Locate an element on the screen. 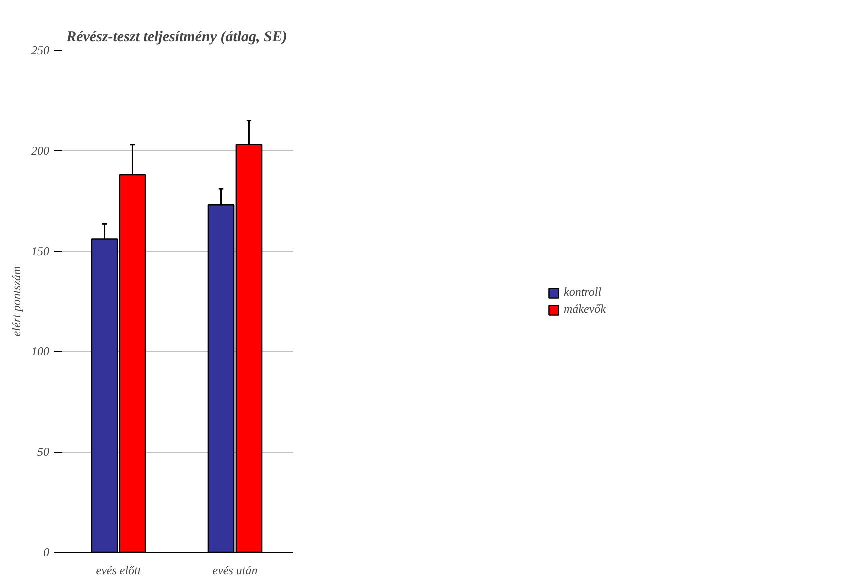 The height and width of the screenshot is (587, 865). y-tick-label: 250 is located at coordinates (41, 51).